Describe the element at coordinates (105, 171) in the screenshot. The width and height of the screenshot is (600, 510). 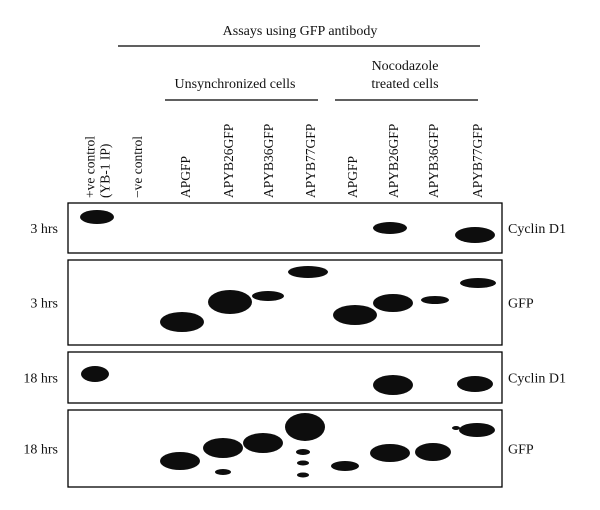
I see `lane-label: (YB-1 IP)` at that location.